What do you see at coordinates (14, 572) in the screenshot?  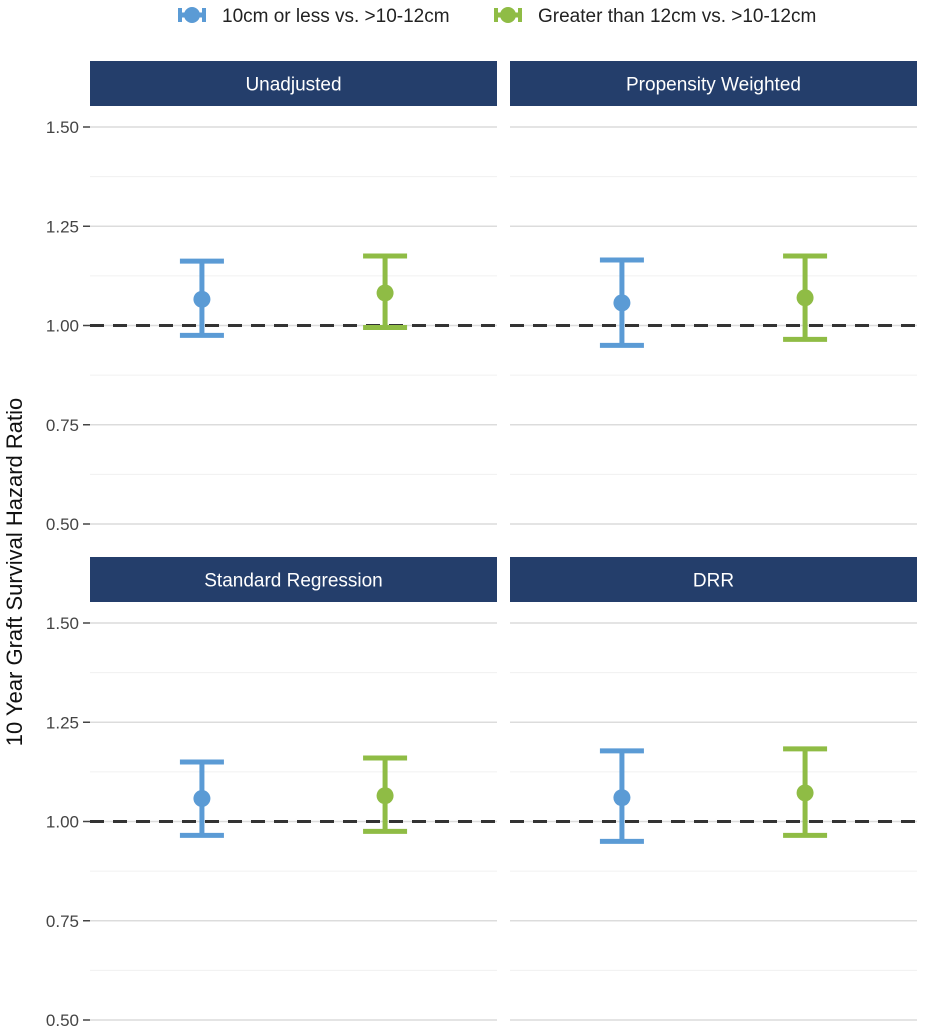 I see `y-axis-label: 10 Year Graft Survival Hazard Ratio` at bounding box center [14, 572].